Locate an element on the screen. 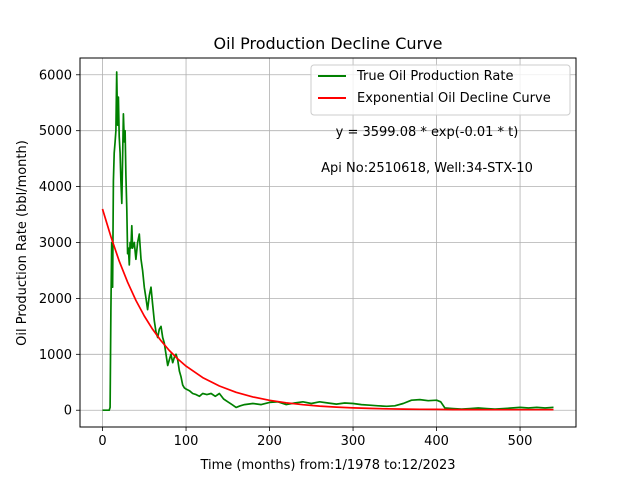 This screenshot has width=640, height=480. y-tick-label: 2000 is located at coordinates (55, 299).